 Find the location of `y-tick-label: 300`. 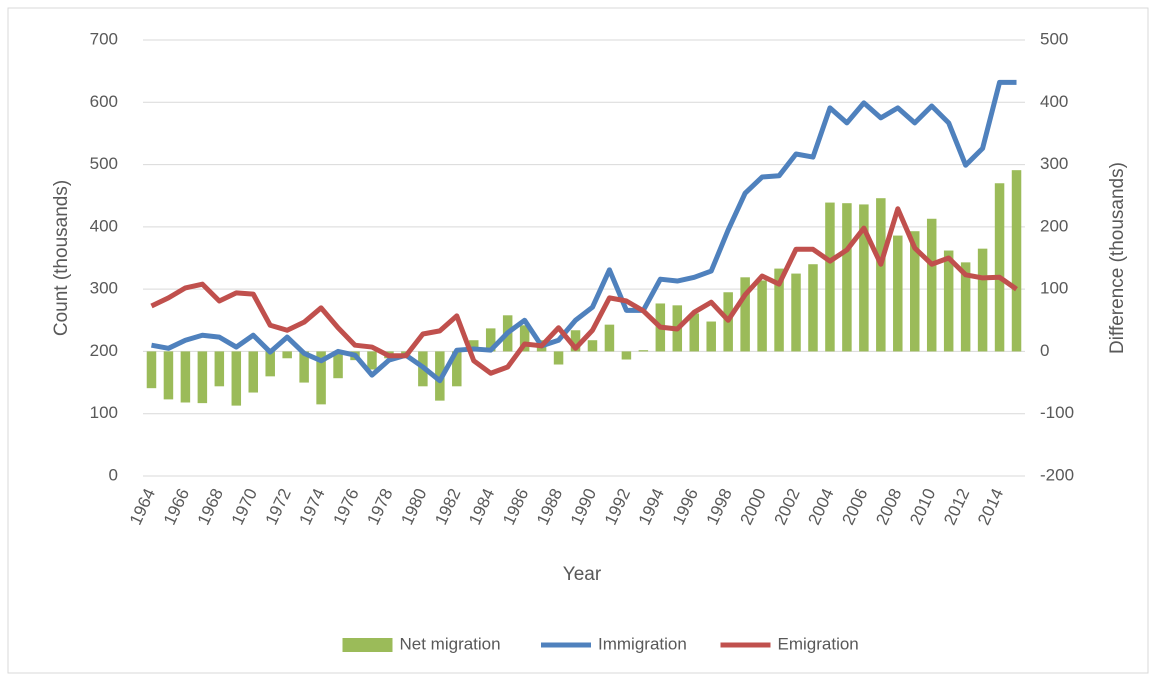

y-tick-label: 300 is located at coordinates (104, 288).